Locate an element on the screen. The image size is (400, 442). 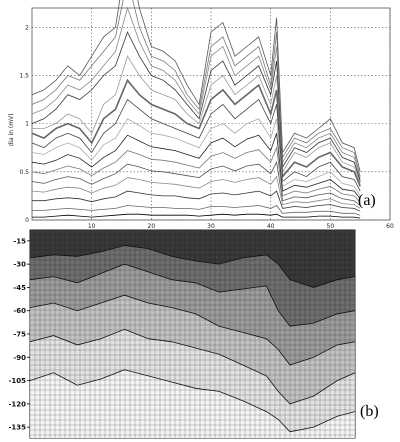
x-tick-label: 40 is located at coordinates (271, 226).